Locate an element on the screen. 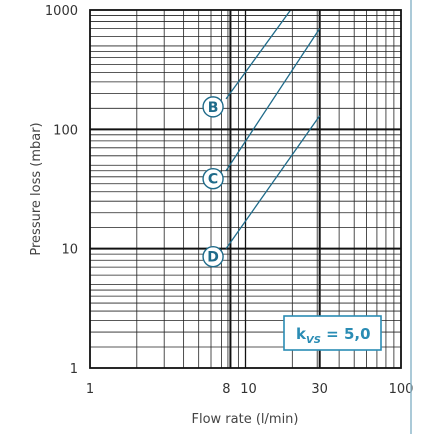 The image size is (427, 434). y-tick-label: 1 is located at coordinates (74, 369).